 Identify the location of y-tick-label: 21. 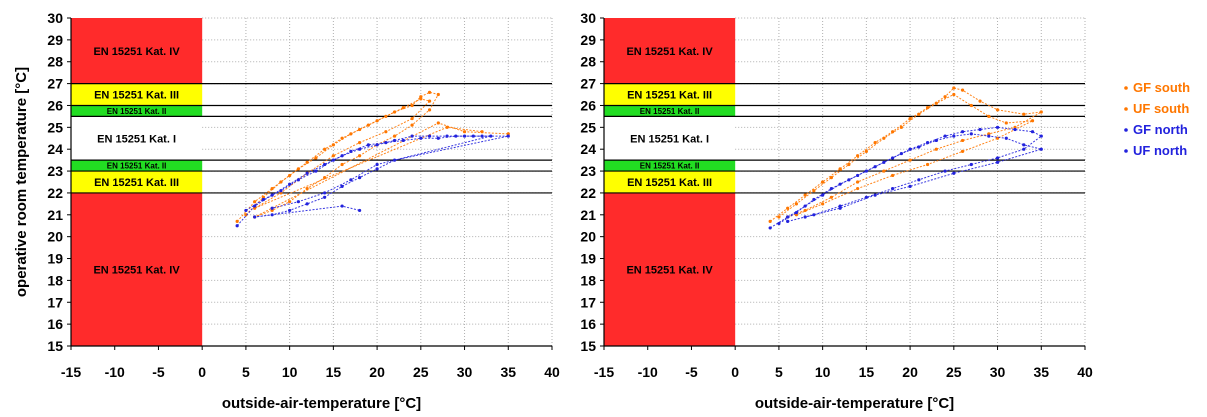
(55, 215).